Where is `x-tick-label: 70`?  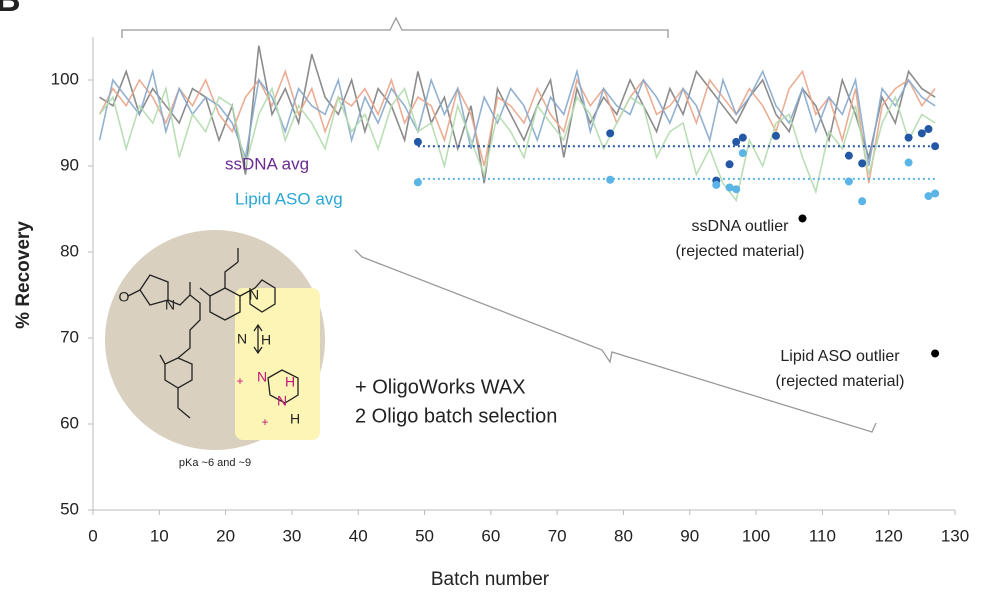
x-tick-label: 70 is located at coordinates (557, 535).